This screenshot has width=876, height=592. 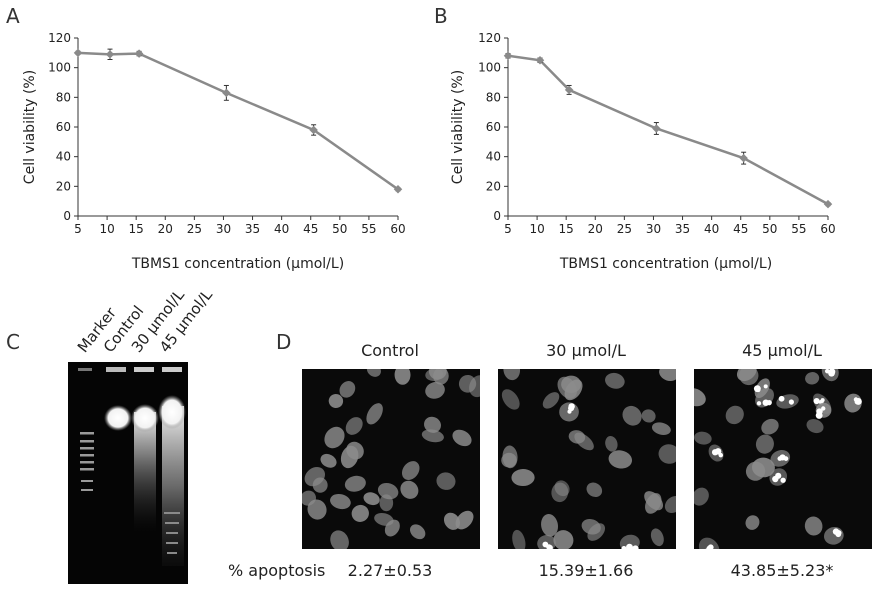 I want to click on panel-letter-c: C, so click(x=13, y=342).